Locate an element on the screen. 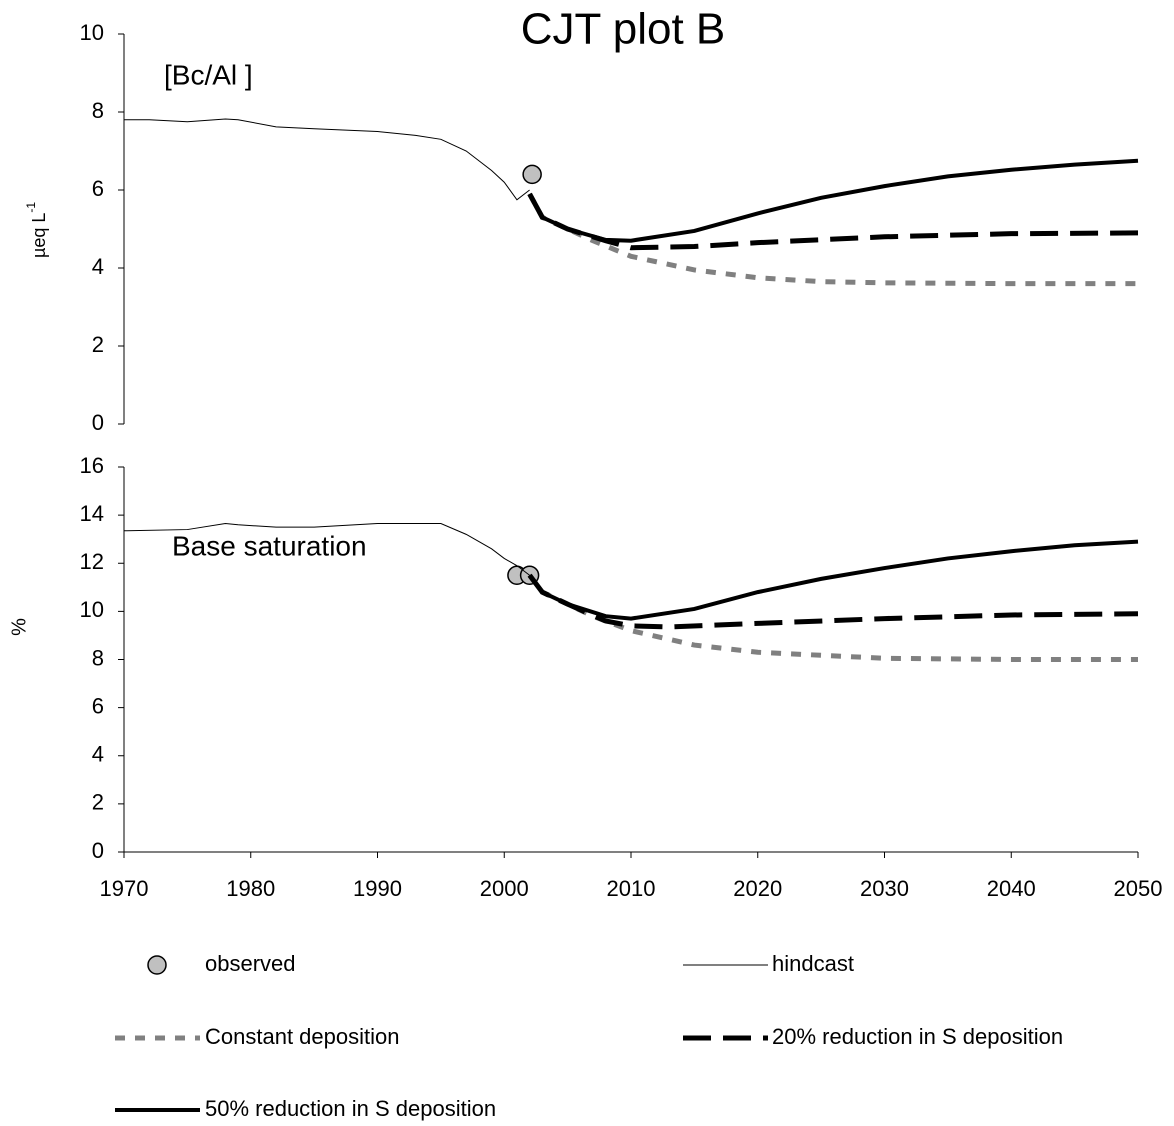 The height and width of the screenshot is (1126, 1174). x-tick-label: 2000 is located at coordinates (504, 888).